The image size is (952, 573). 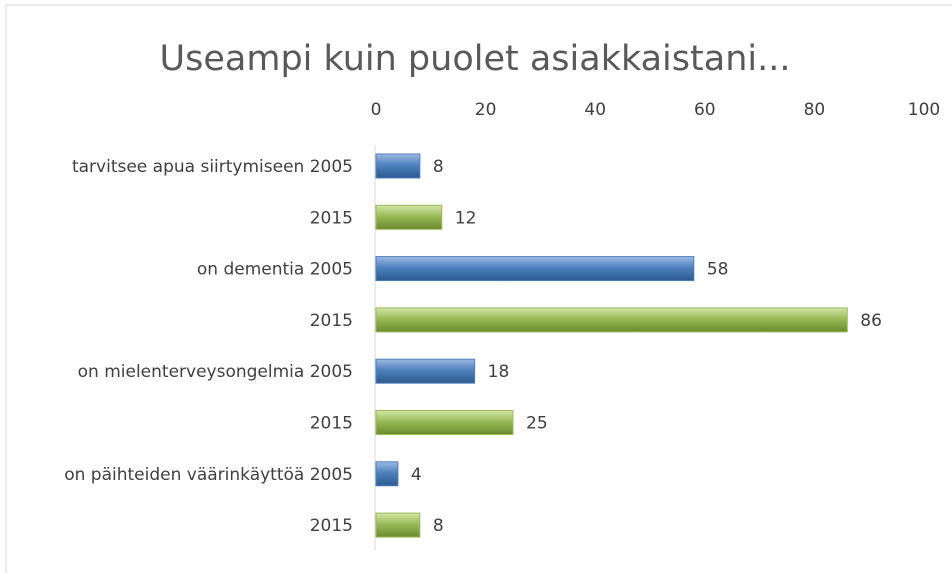 I want to click on data-label: 25, so click(x=537, y=424).